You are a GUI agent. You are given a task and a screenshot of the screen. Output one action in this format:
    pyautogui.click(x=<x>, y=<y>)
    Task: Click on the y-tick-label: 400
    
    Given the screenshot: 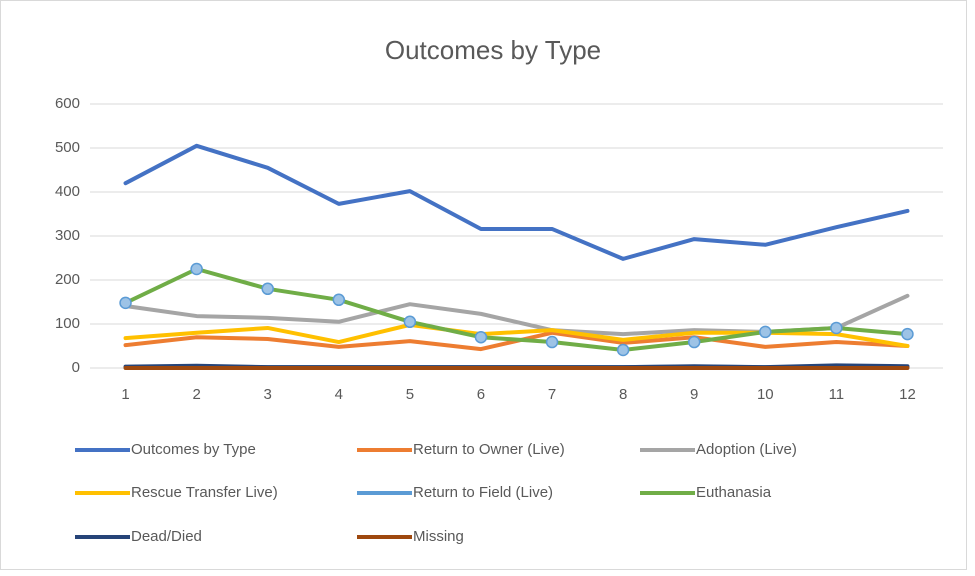 What is the action you would take?
    pyautogui.click(x=67, y=191)
    